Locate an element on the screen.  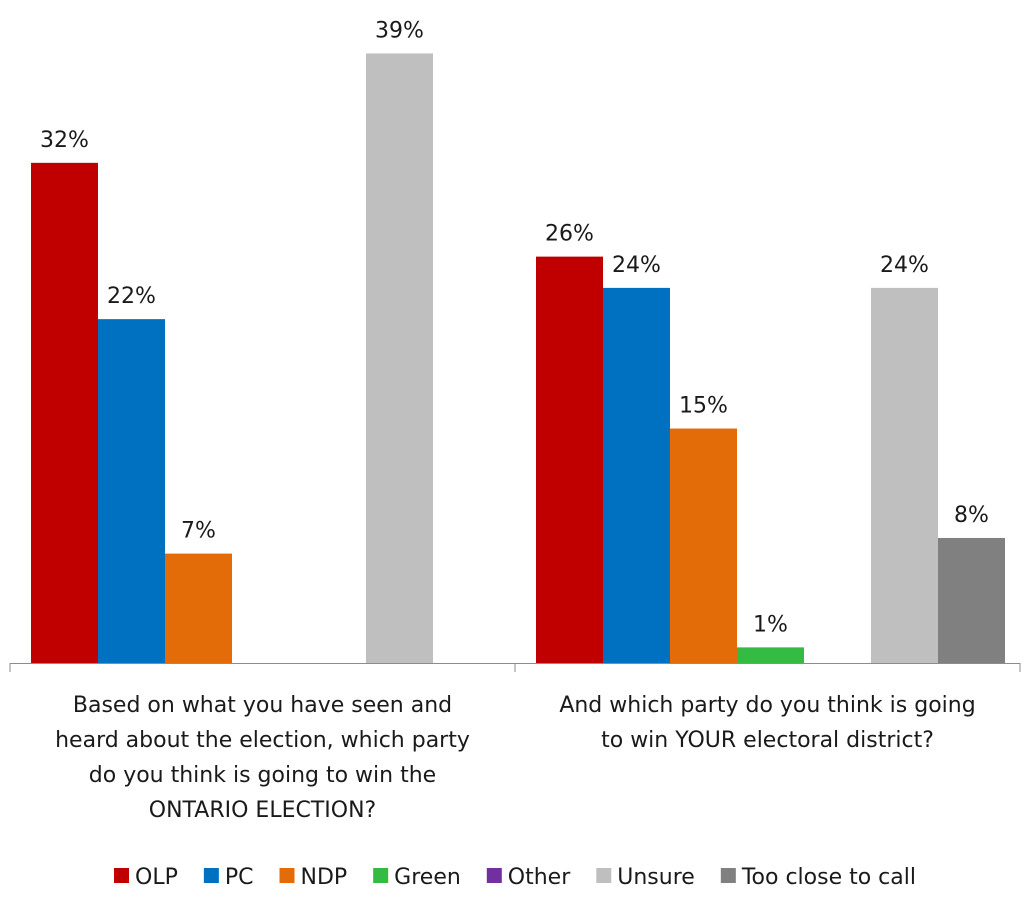
data-label-ndp-group-1: 7% is located at coordinates (198, 531).